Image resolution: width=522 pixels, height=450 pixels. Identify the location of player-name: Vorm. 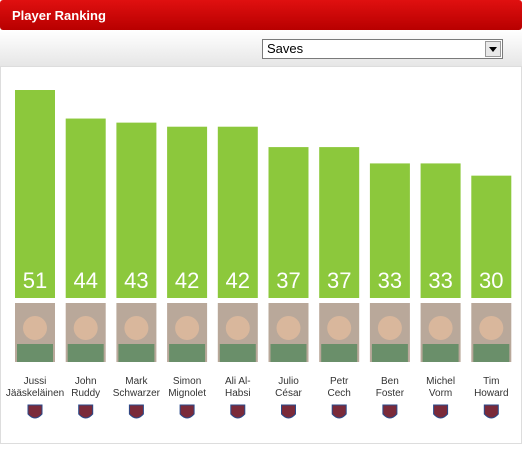
(440, 393).